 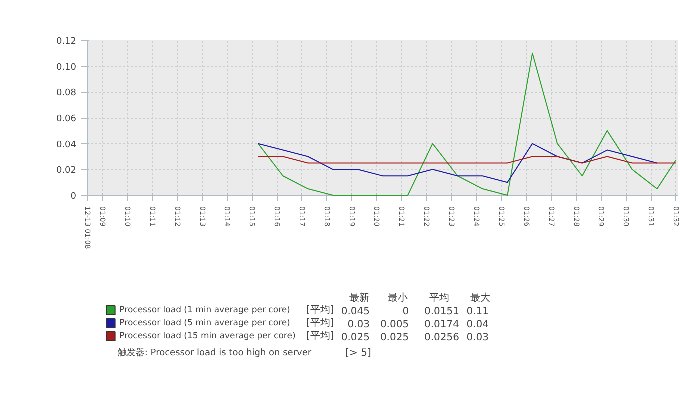 I want to click on text: 最新, so click(x=360, y=298).